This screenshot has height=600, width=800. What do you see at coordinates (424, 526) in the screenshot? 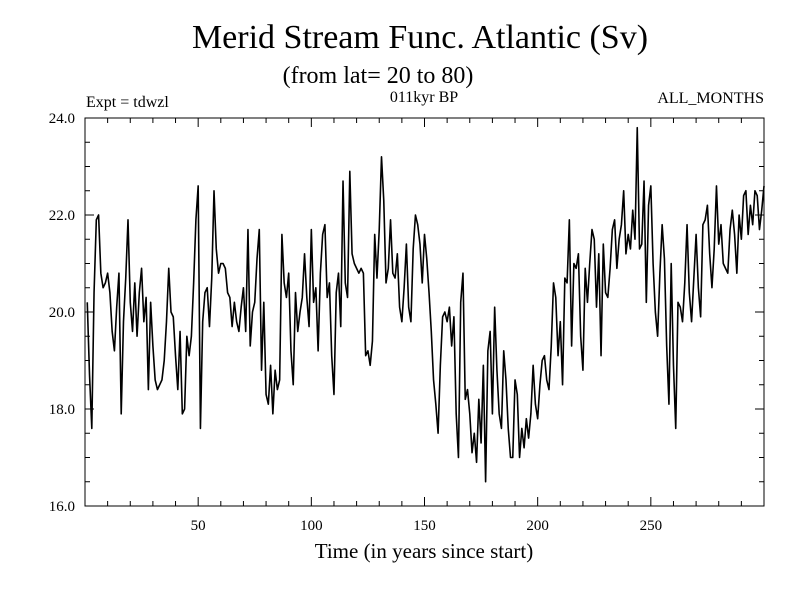
I see `x-tick-label: 150` at bounding box center [424, 526].